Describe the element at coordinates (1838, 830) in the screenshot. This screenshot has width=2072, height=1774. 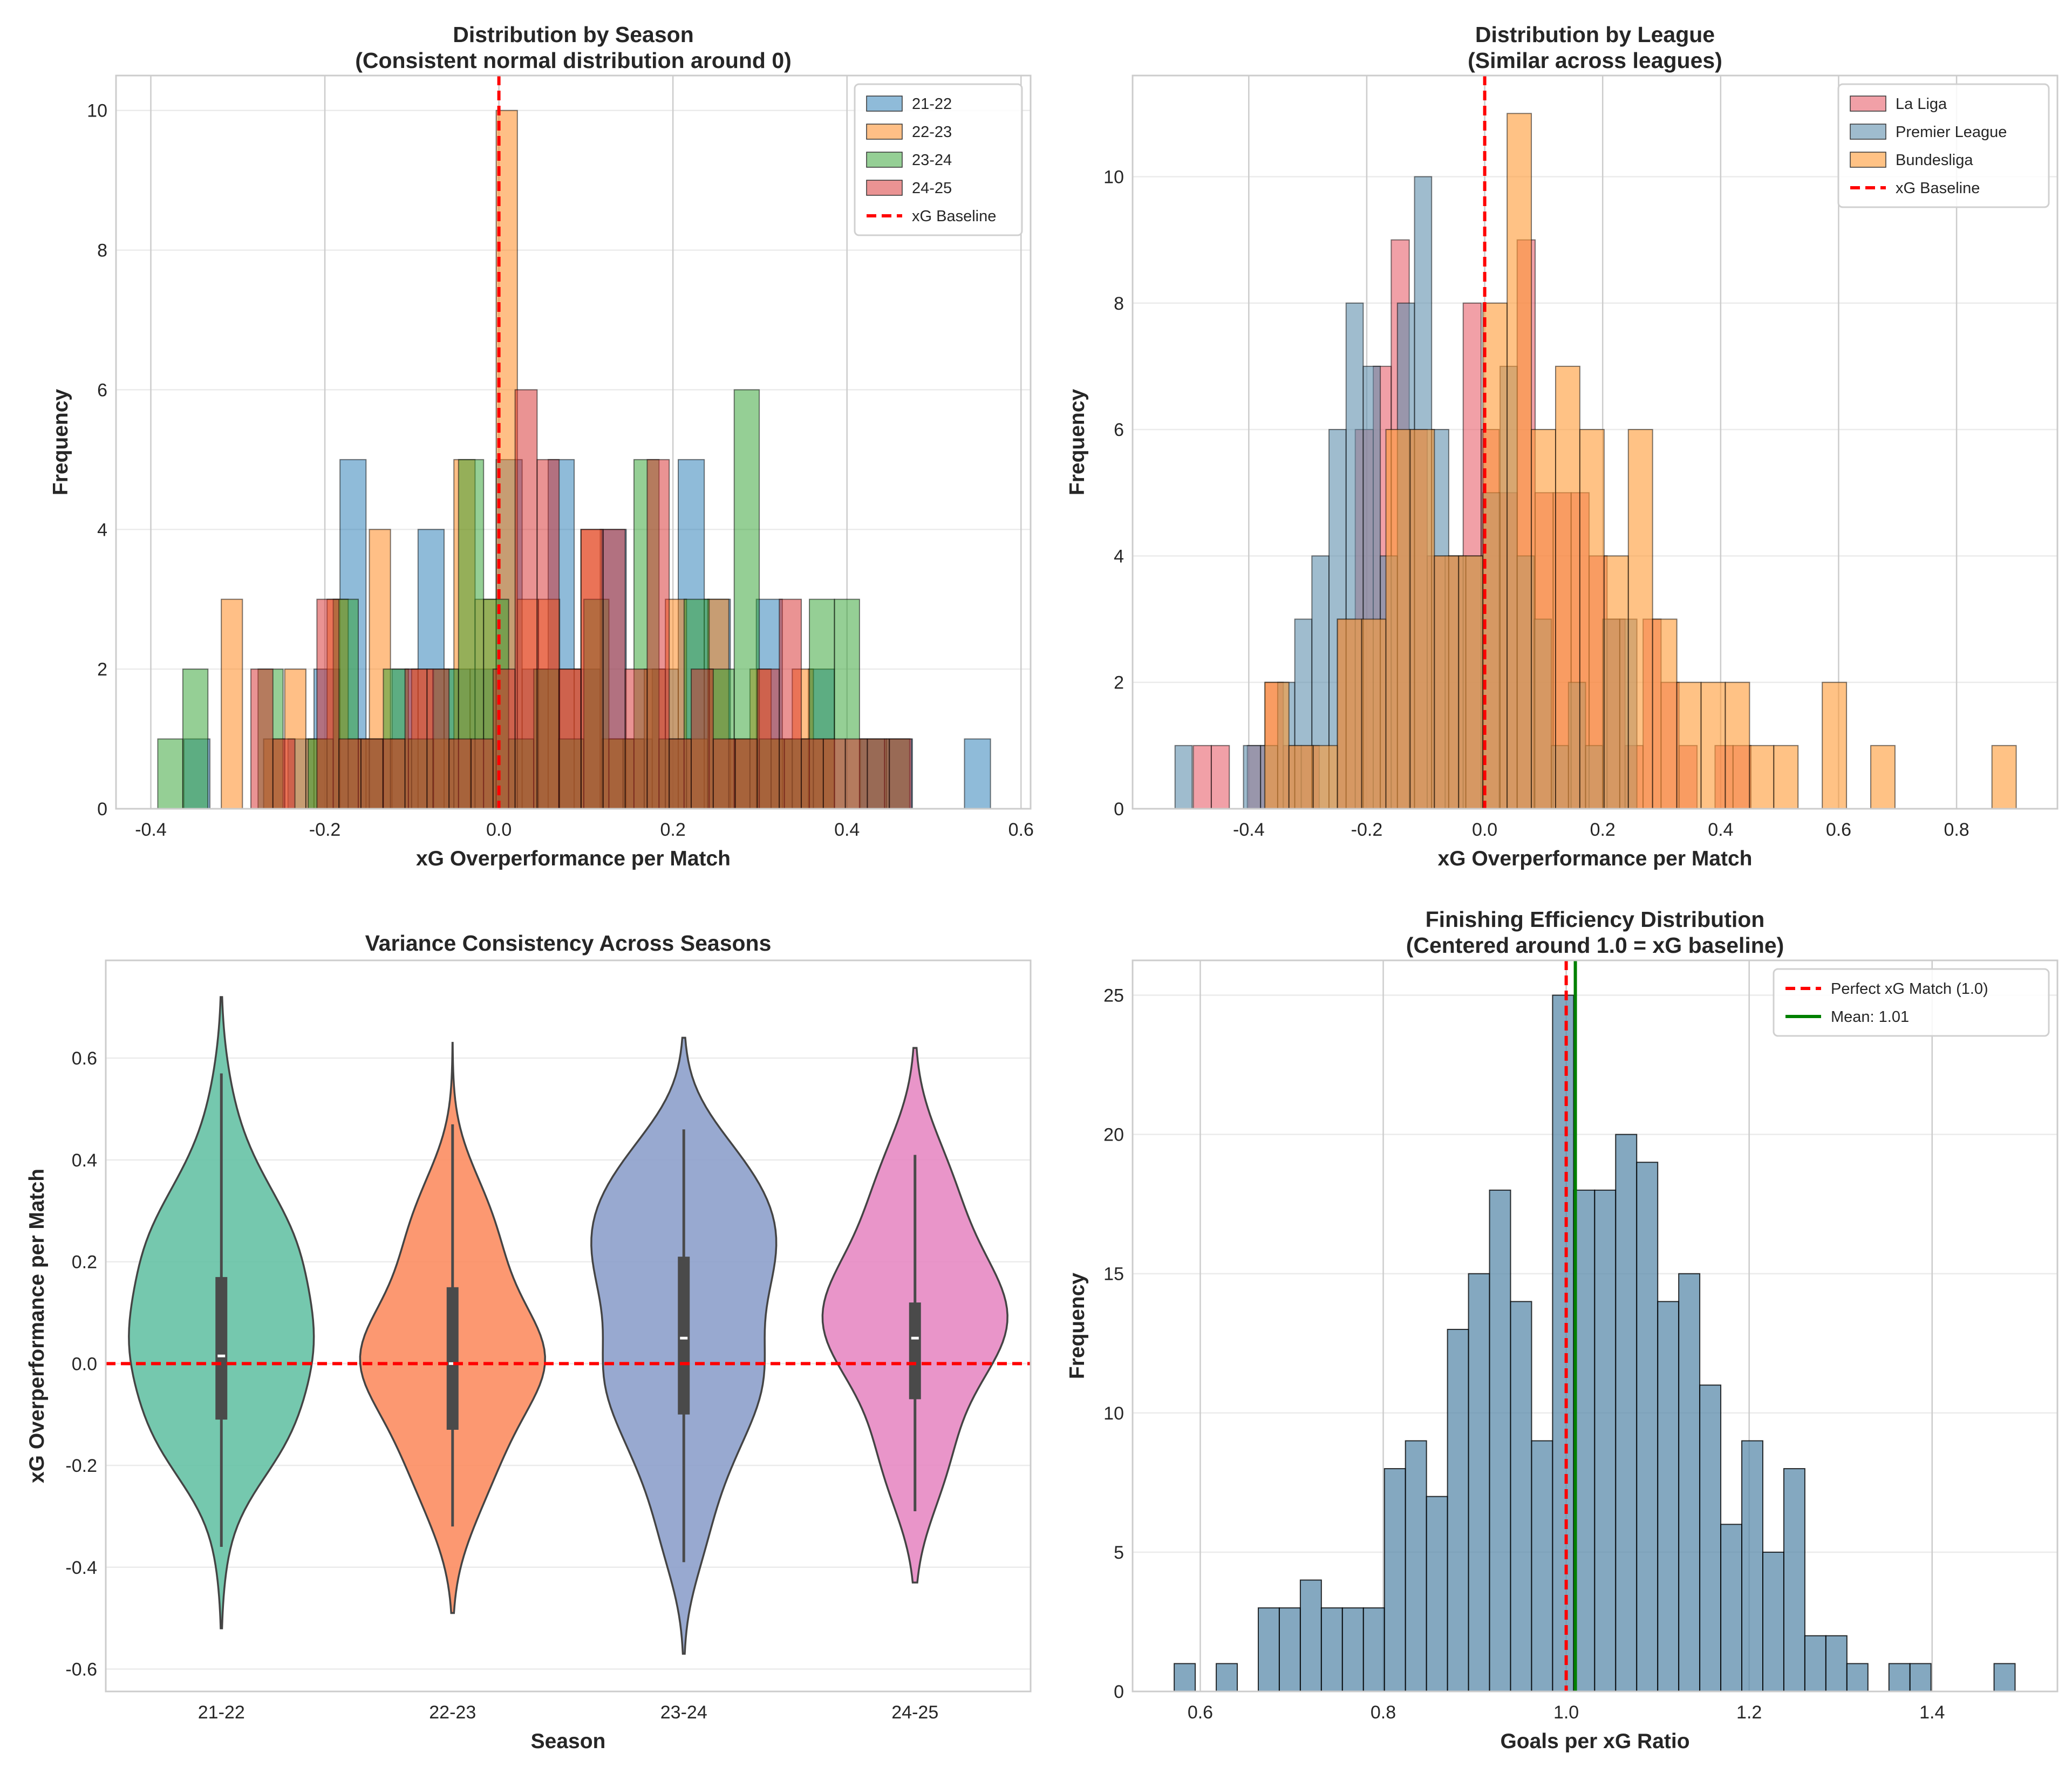
I see `x-tick-label: 0.6` at that location.